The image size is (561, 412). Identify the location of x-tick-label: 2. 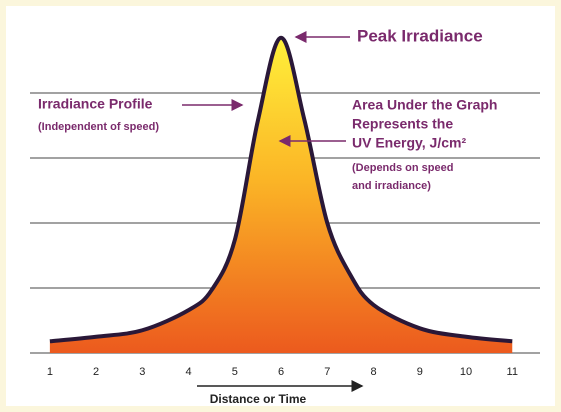
(96, 372).